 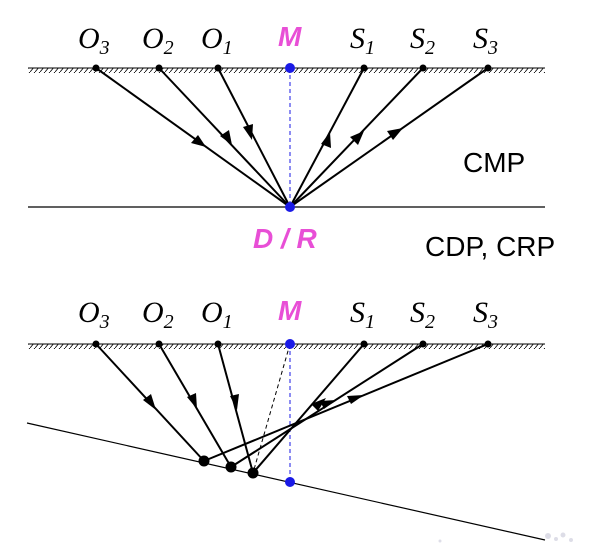 I want to click on cmp-label: CMP, so click(x=494, y=162).